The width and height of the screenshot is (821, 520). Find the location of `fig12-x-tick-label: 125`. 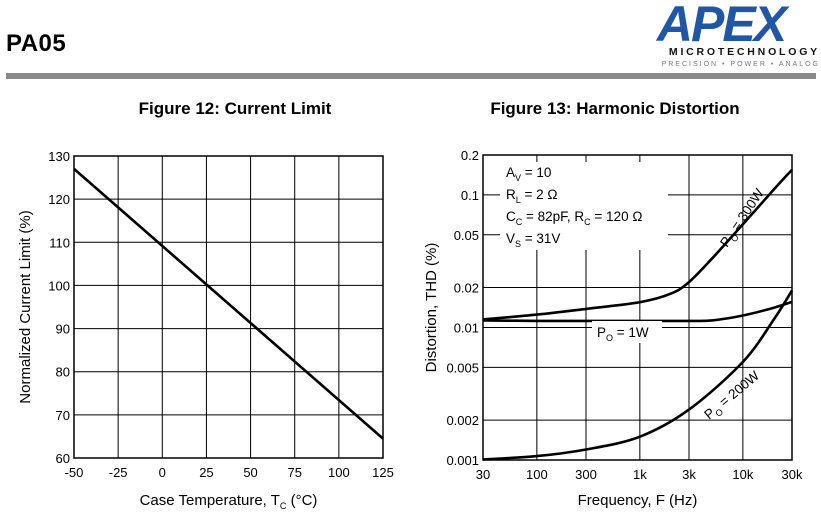

fig12-x-tick-label: 125 is located at coordinates (383, 472).